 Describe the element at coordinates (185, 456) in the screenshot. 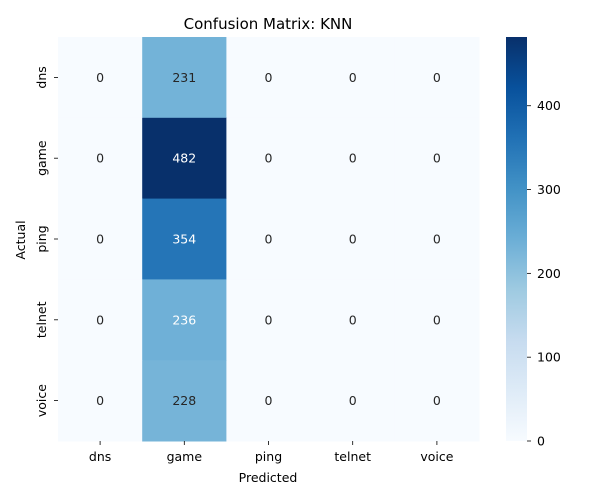

I see `x-tick-label: game` at that location.